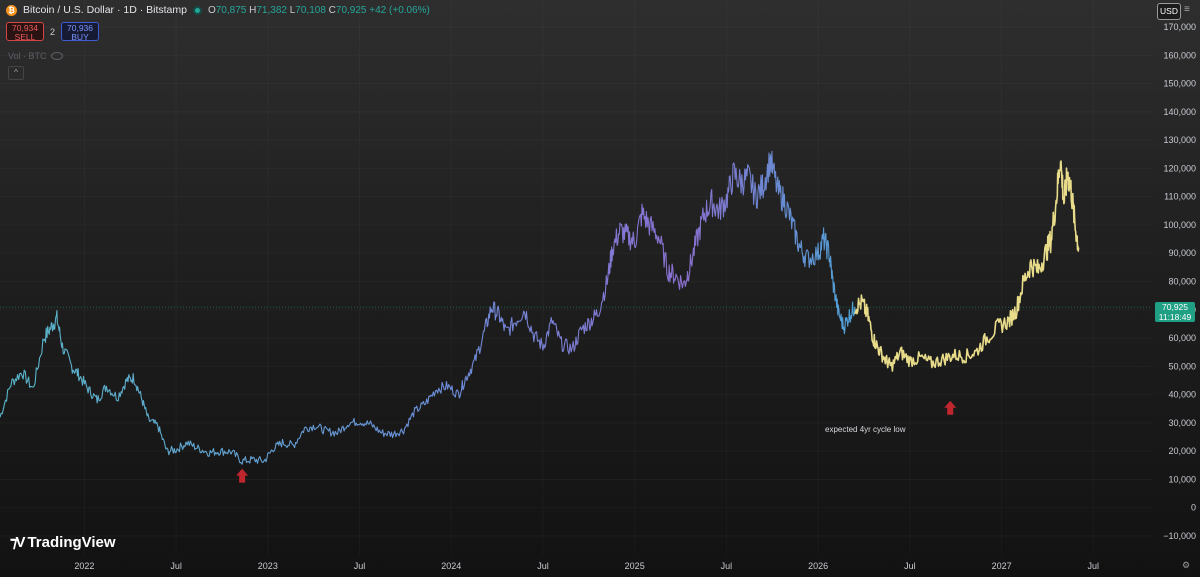  I want to click on price-tick-label: 30,000, so click(1182, 423).